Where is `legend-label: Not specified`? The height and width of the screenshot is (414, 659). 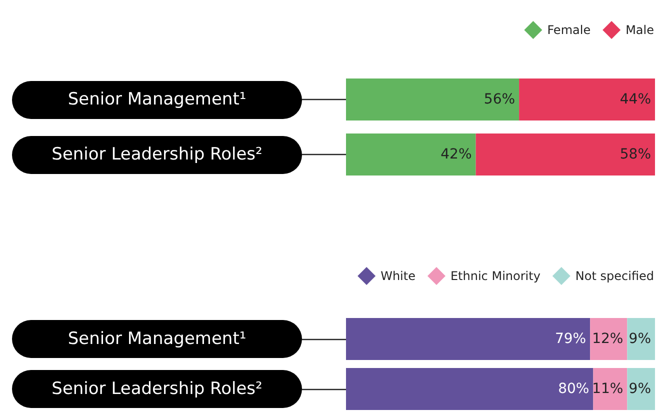
legend-label: Not specified is located at coordinates (614, 276).